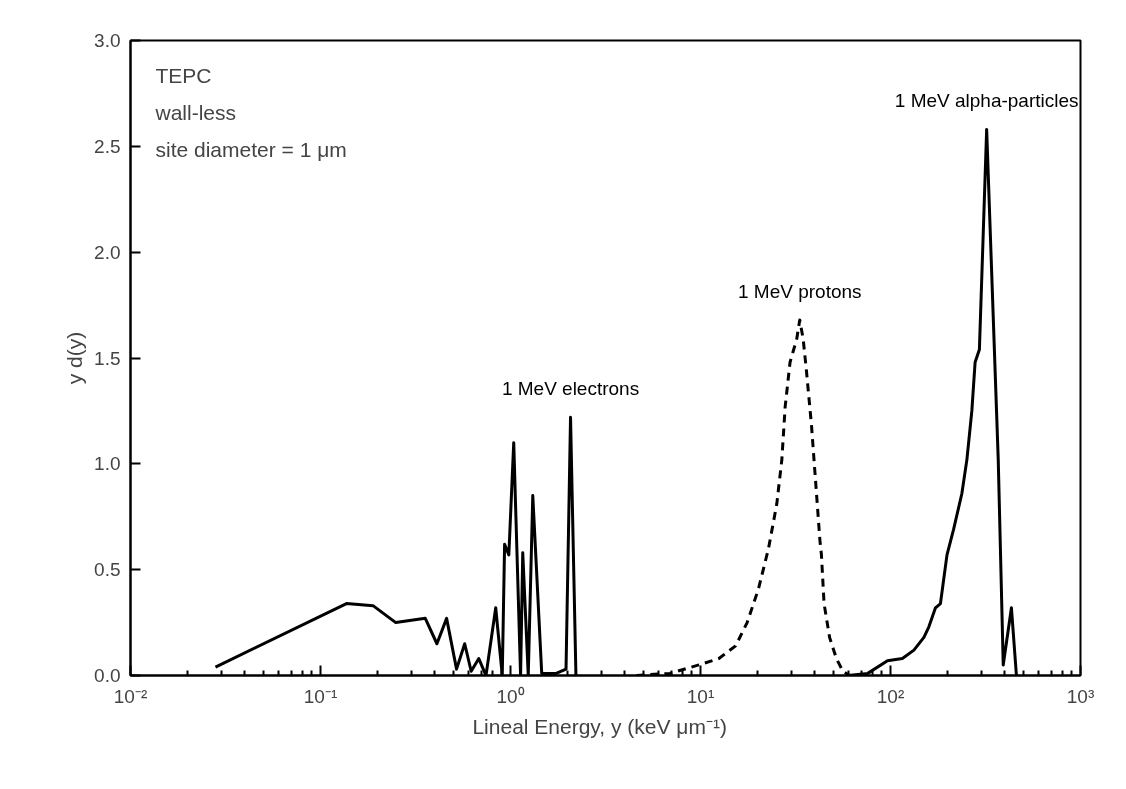  Describe the element at coordinates (183, 75) in the screenshot. I see `annotation: TEPC` at that location.